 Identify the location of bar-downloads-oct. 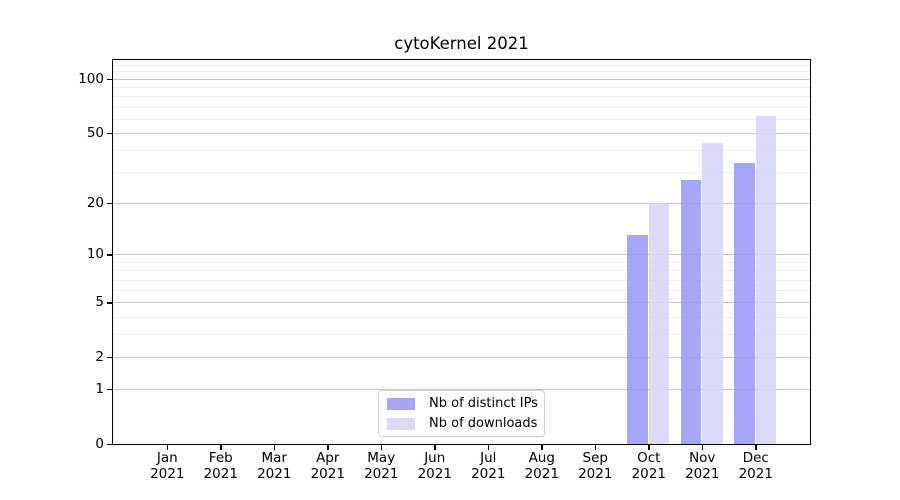
(659, 323).